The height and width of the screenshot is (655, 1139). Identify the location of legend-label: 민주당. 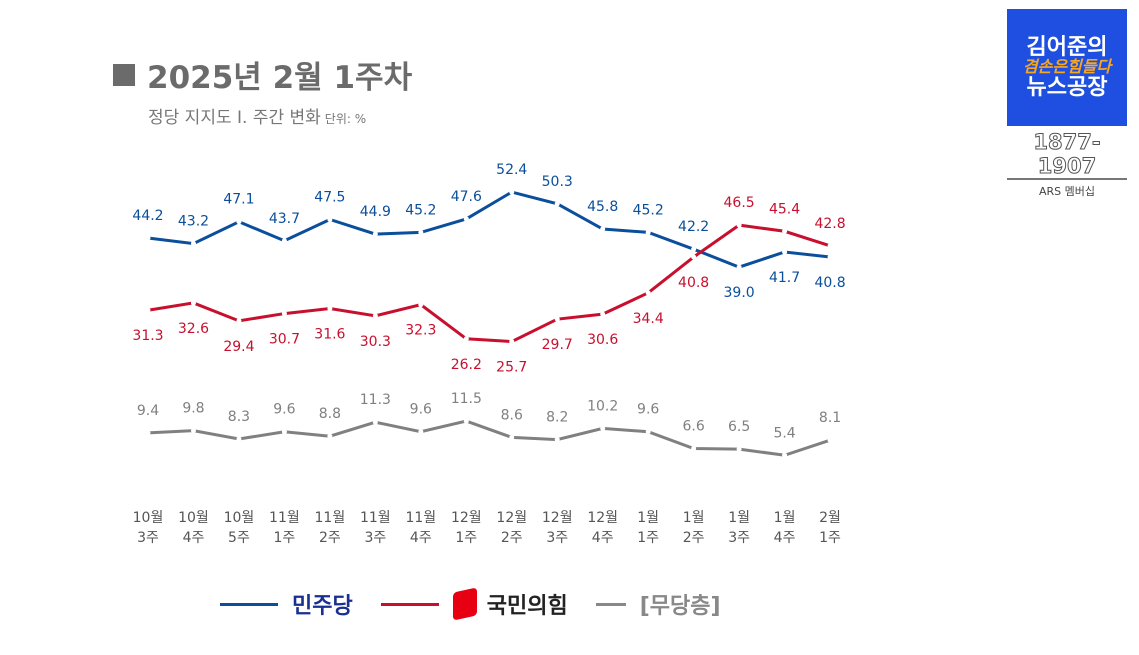
(322, 606).